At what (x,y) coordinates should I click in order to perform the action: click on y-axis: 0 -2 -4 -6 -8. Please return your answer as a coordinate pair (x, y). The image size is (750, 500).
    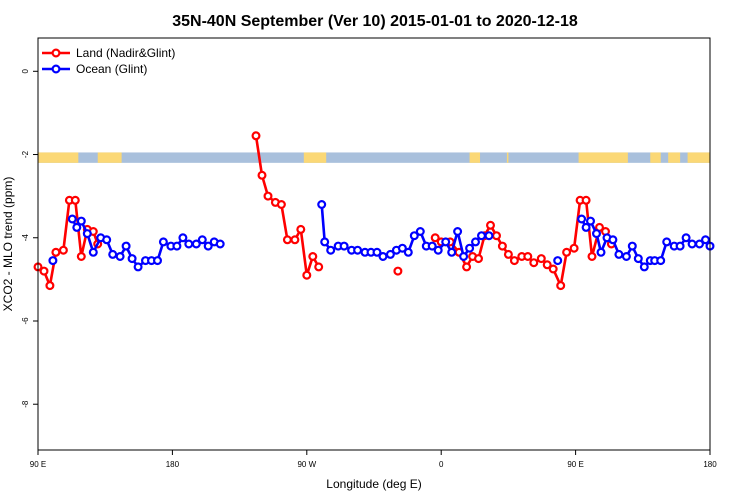
    Looking at the image, I should click on (29, 238).